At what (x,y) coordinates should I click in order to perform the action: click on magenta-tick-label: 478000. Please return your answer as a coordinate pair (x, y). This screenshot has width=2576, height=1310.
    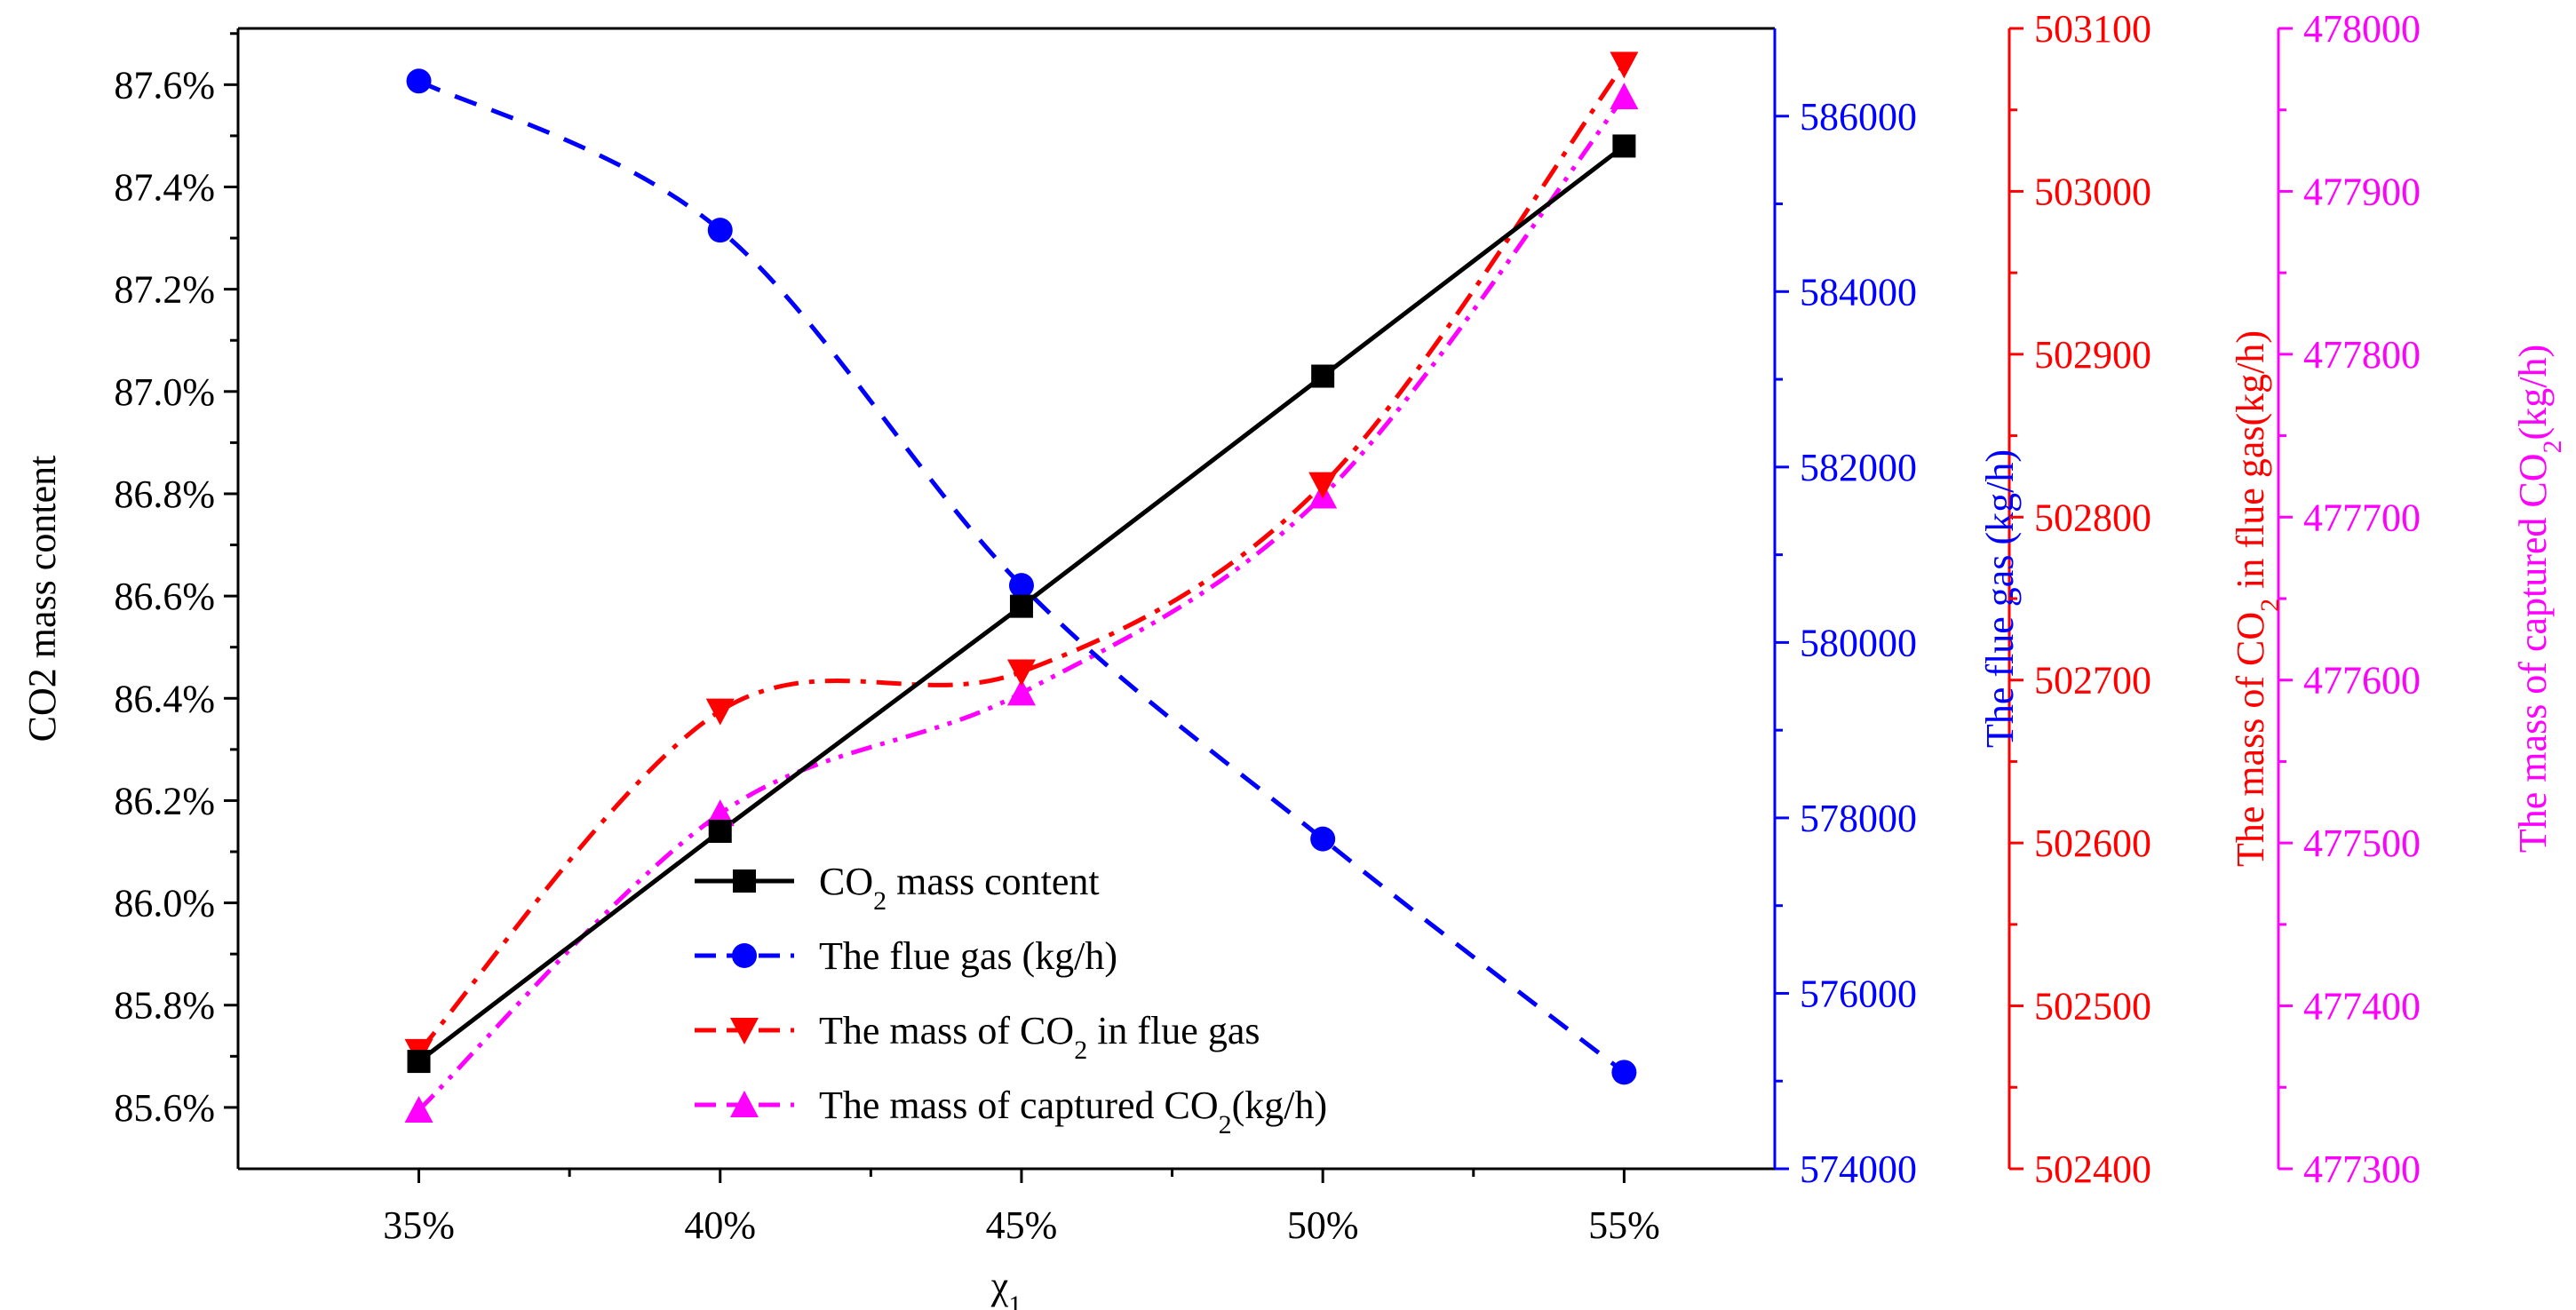
    Looking at the image, I should click on (2362, 29).